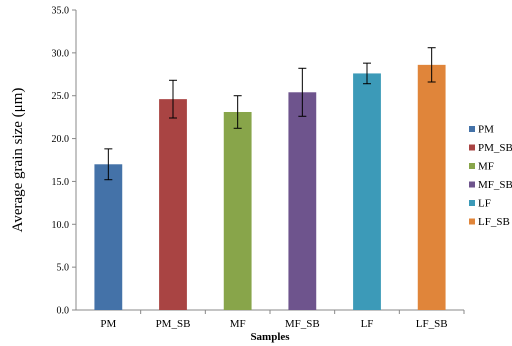 Image resolution: width=512 pixels, height=346 pixels. Describe the element at coordinates (61, 53) in the screenshot. I see `y-tick-label: 30.0` at that location.